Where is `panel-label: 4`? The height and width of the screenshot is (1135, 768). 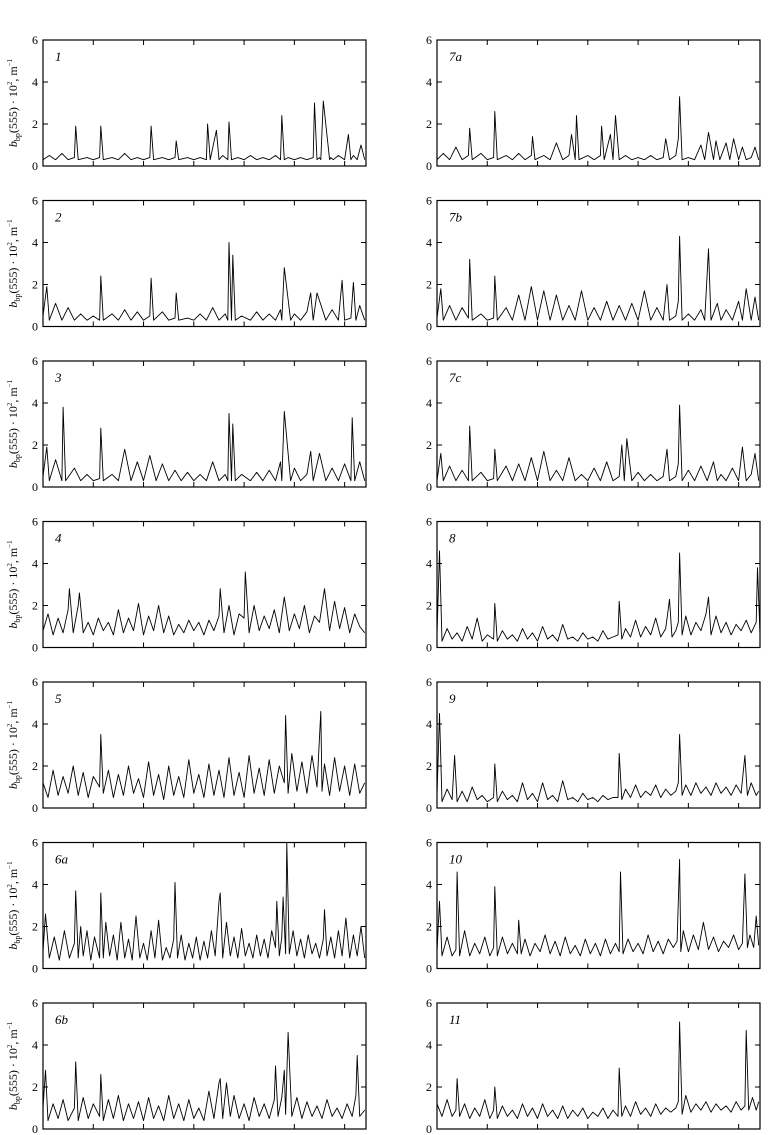
panel-label: 4 is located at coordinates (58, 538).